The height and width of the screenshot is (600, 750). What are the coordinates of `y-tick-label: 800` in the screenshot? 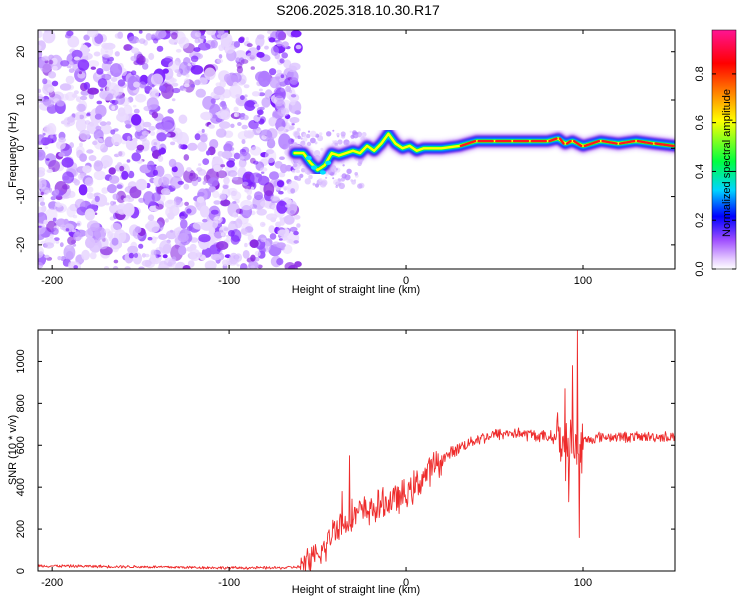 It's located at (21, 403).